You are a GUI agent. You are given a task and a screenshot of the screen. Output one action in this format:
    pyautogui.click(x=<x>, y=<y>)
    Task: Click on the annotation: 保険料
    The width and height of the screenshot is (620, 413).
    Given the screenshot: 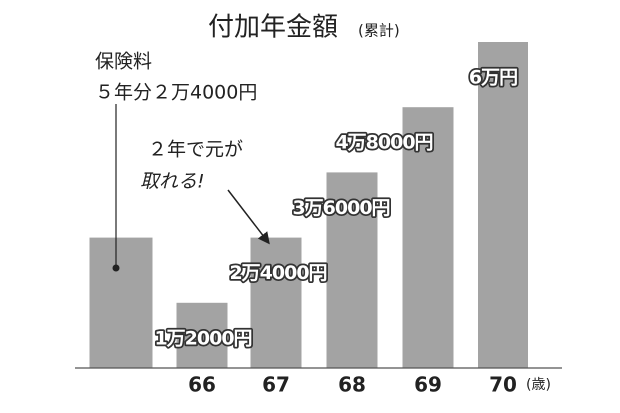 What is the action you would take?
    pyautogui.click(x=123, y=62)
    